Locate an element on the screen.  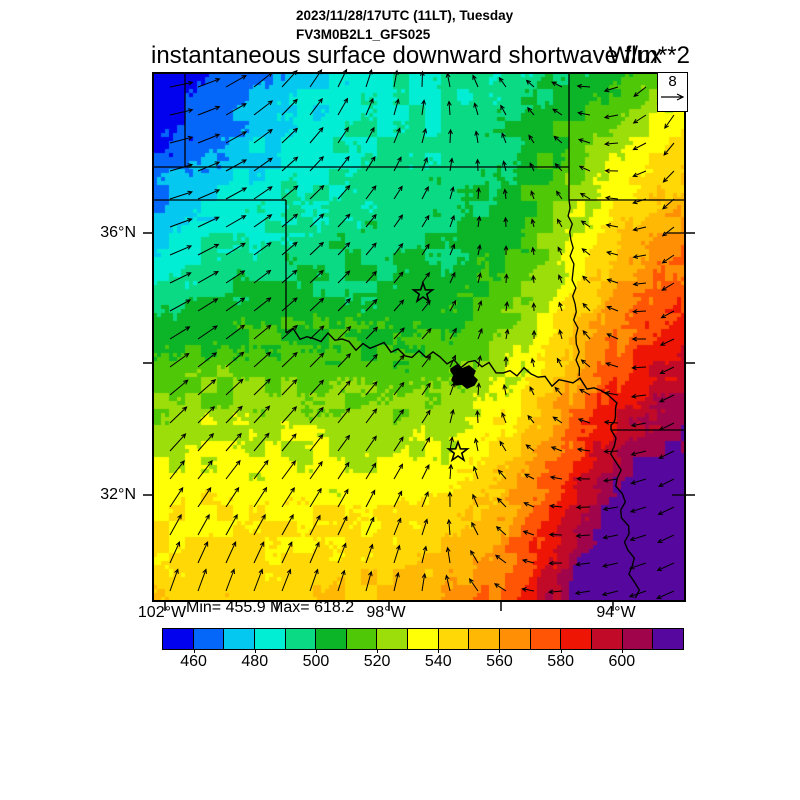
lake-blob is located at coordinates (464, 376).